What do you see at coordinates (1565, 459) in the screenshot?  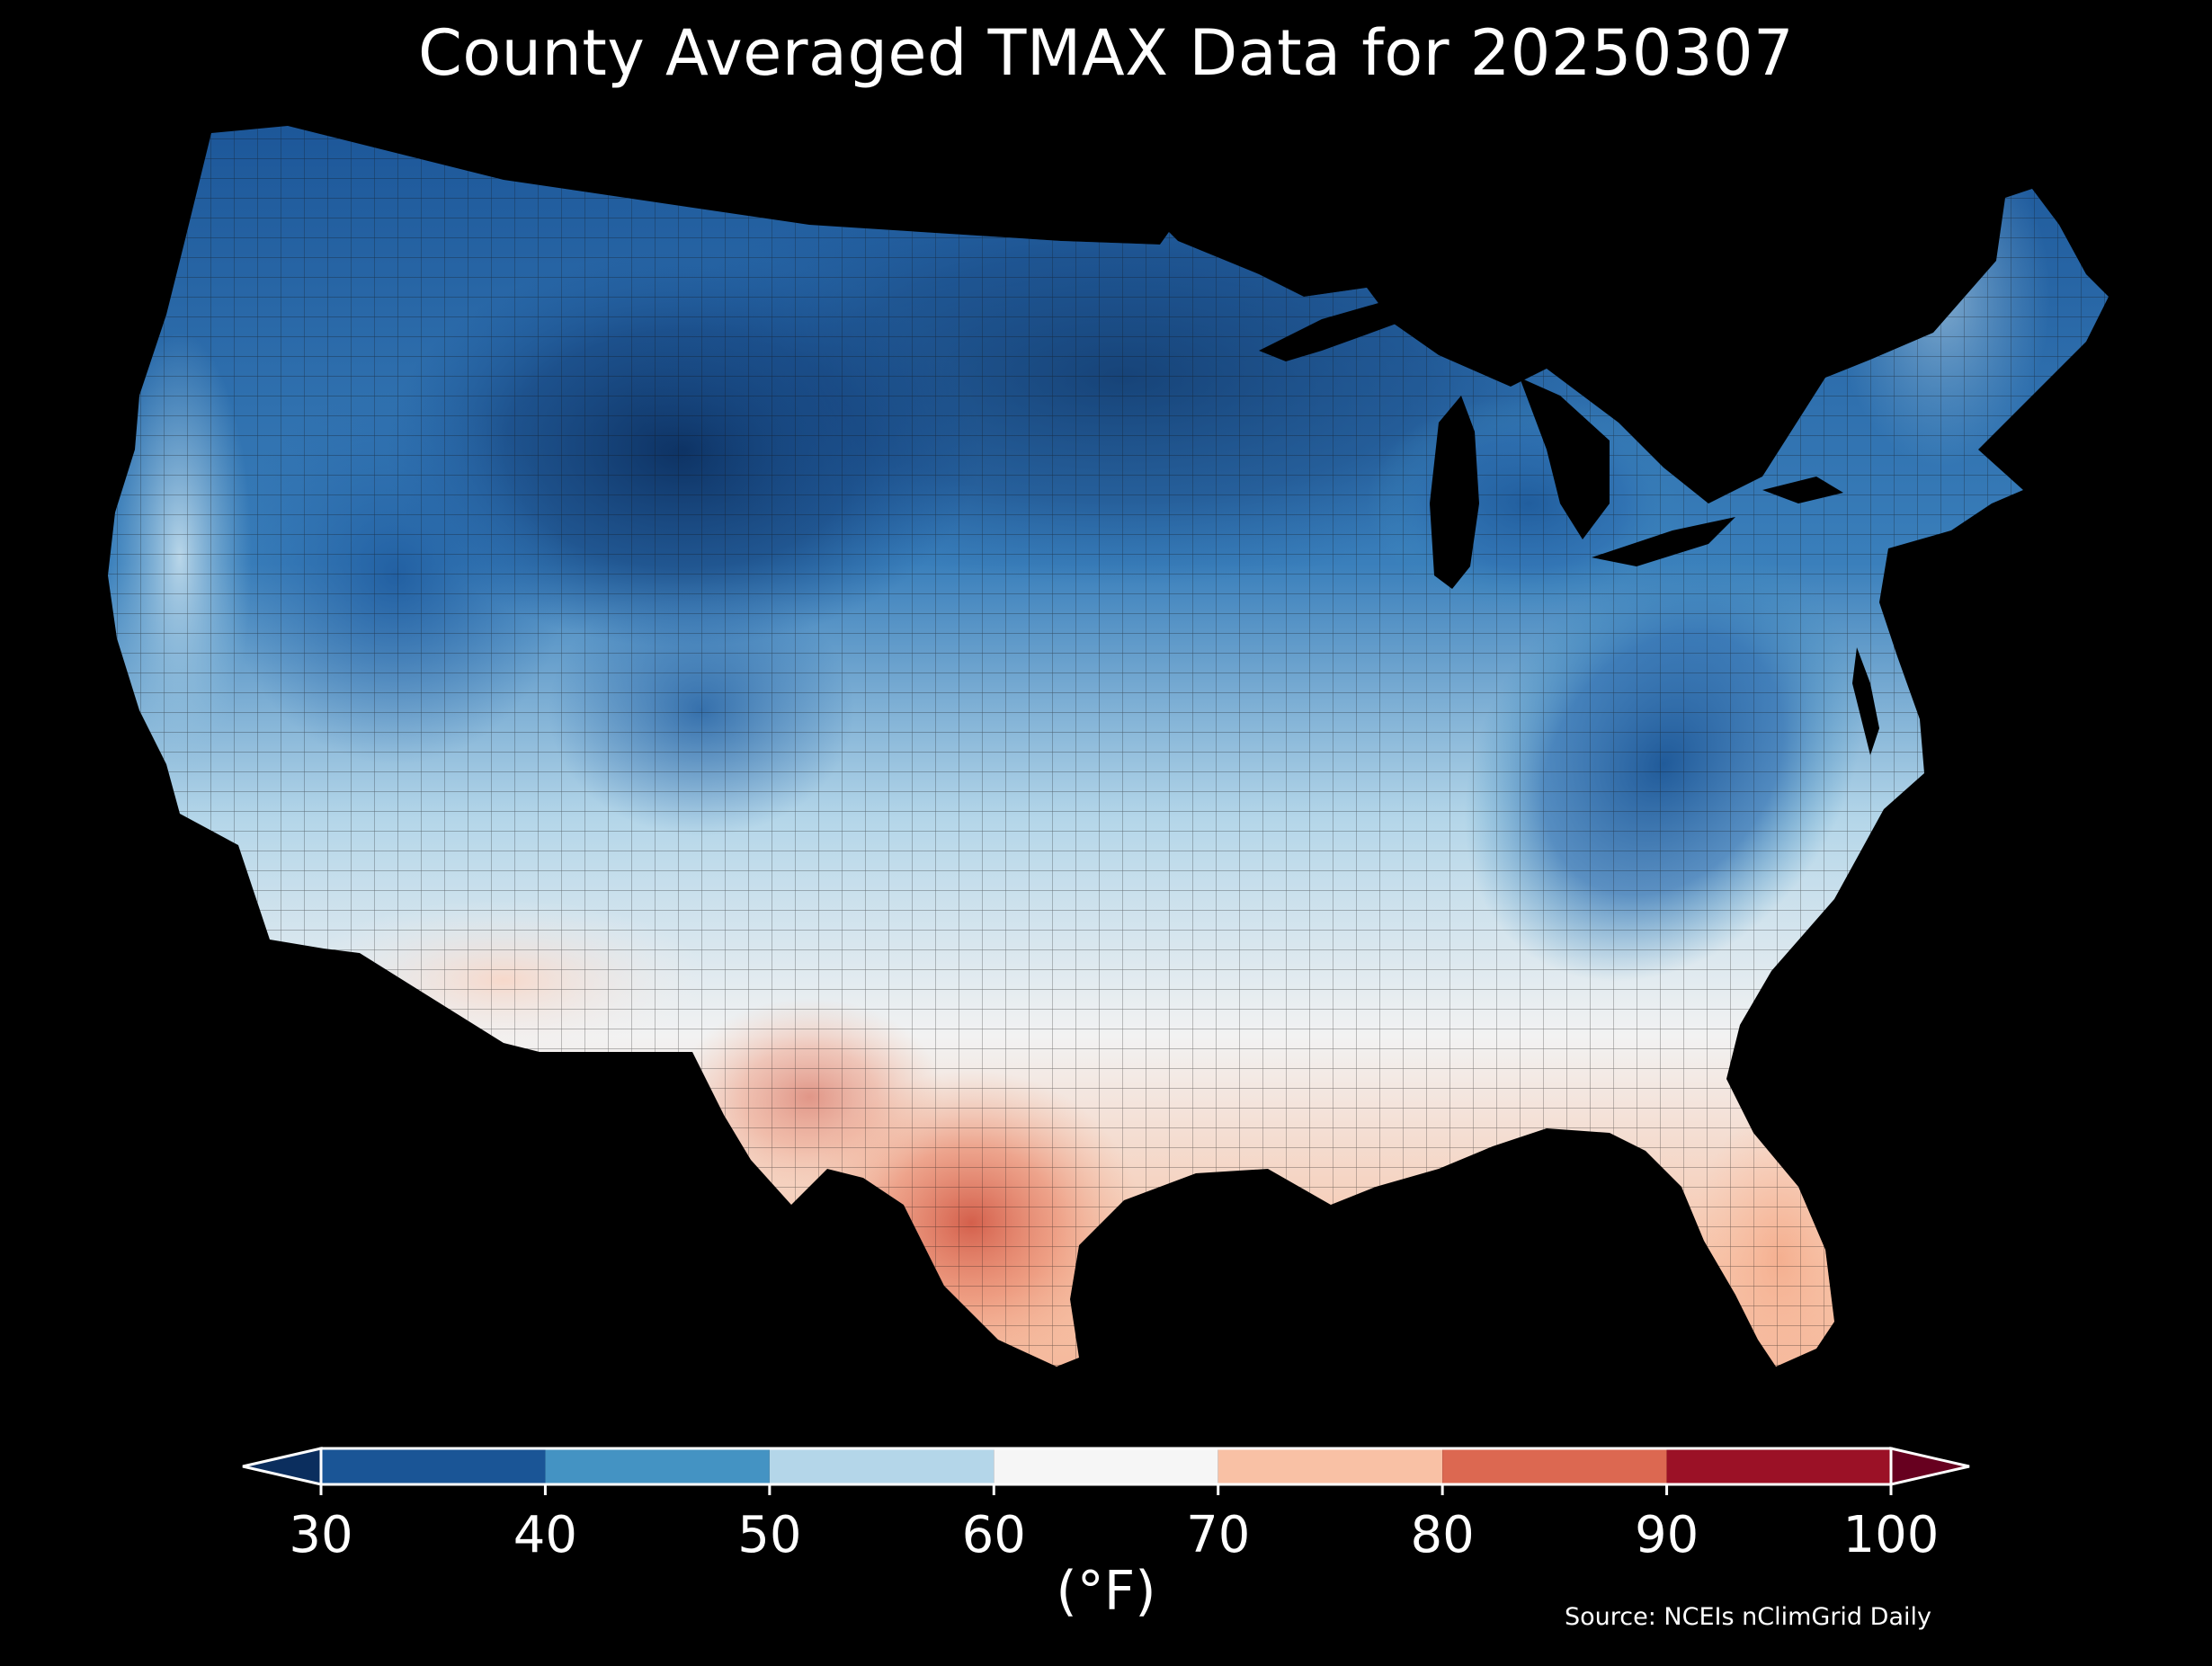 I see `lake-huron` at bounding box center [1565, 459].